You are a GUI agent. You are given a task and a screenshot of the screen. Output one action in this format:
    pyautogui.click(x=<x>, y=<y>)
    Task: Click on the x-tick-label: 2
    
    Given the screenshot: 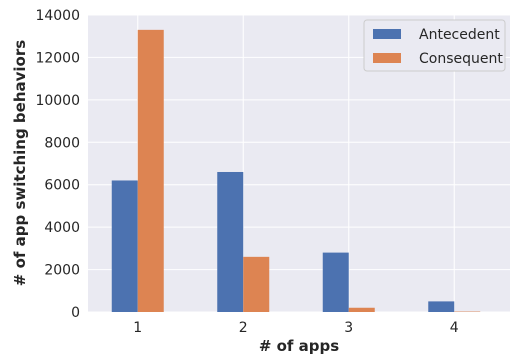 What is the action you would take?
    pyautogui.click(x=243, y=328)
    